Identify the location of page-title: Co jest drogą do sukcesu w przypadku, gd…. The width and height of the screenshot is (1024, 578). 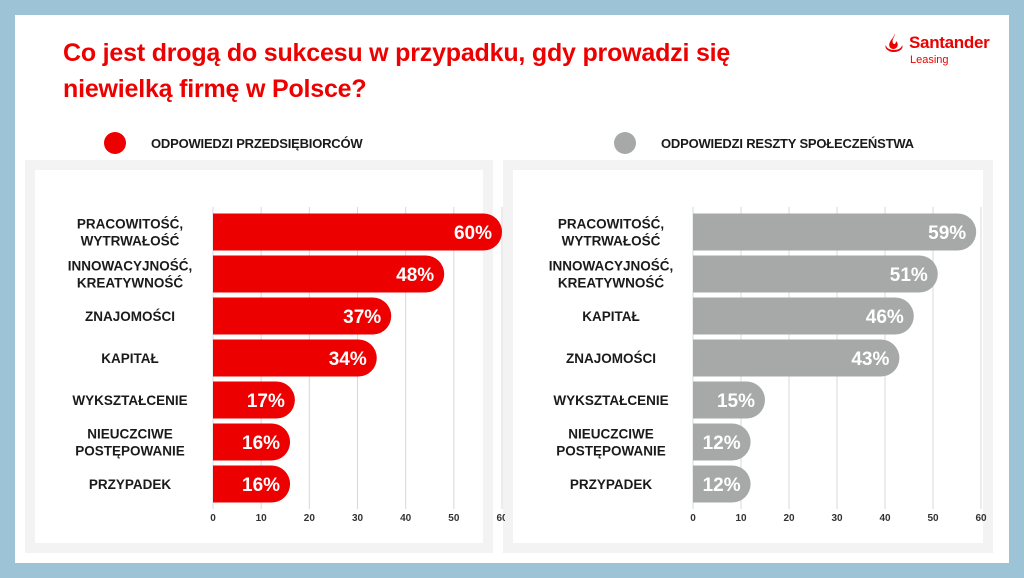
(397, 71).